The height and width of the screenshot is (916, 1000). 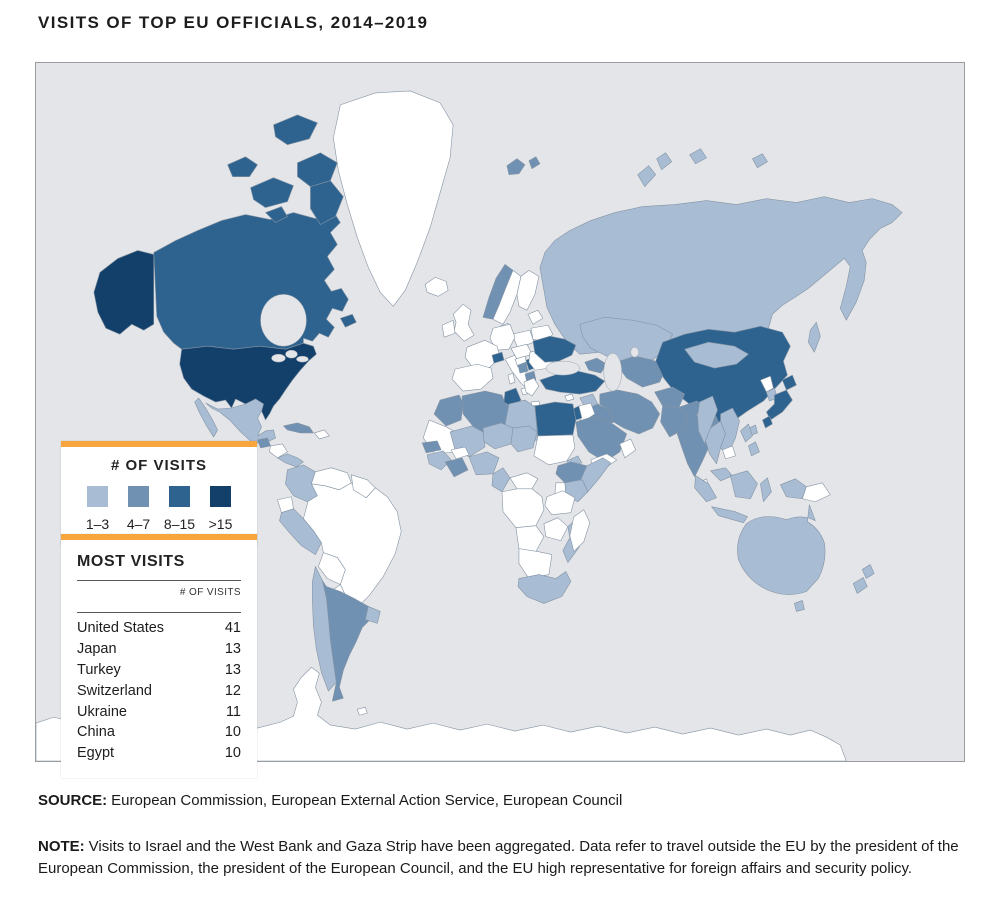 What do you see at coordinates (331, 479) in the screenshot?
I see `country-venezuela` at bounding box center [331, 479].